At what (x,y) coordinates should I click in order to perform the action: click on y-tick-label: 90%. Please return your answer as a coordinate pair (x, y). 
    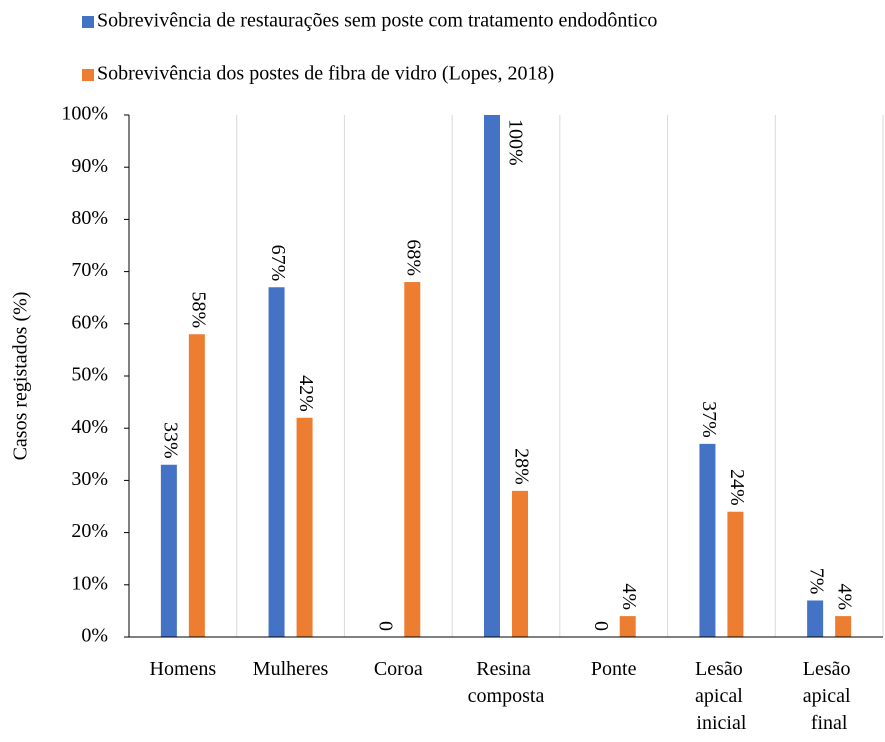
    Looking at the image, I should click on (89, 166).